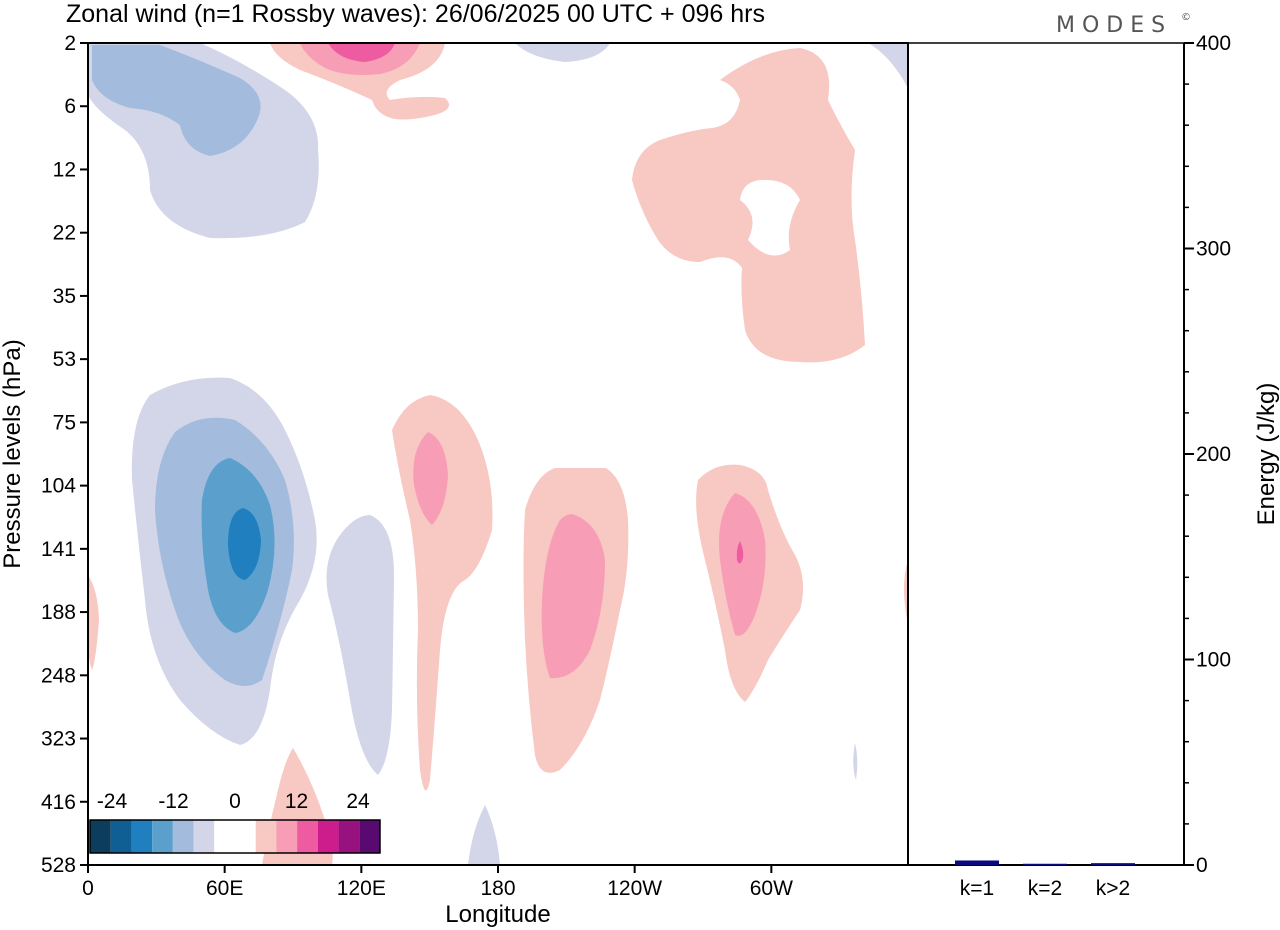 Image resolution: width=1280 pixels, height=930 pixels. What do you see at coordinates (58, 486) in the screenshot?
I see `y-tick-label: 104` at bounding box center [58, 486].